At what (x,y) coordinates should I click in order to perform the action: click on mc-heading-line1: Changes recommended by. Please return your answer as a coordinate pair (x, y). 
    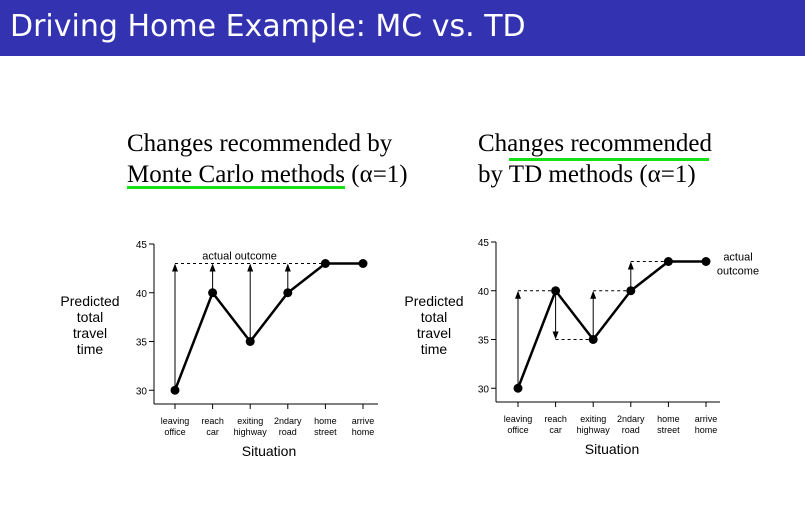
    Looking at the image, I should click on (260, 143).